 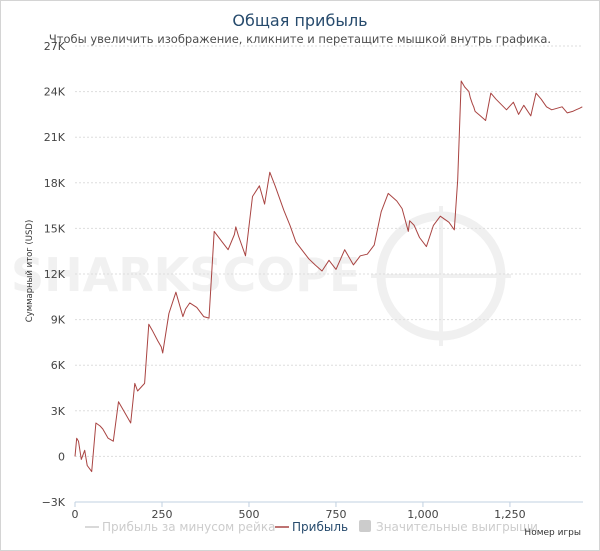 What do you see at coordinates (55, 92) in the screenshot?
I see `y-tick-label: 24K` at bounding box center [55, 92].